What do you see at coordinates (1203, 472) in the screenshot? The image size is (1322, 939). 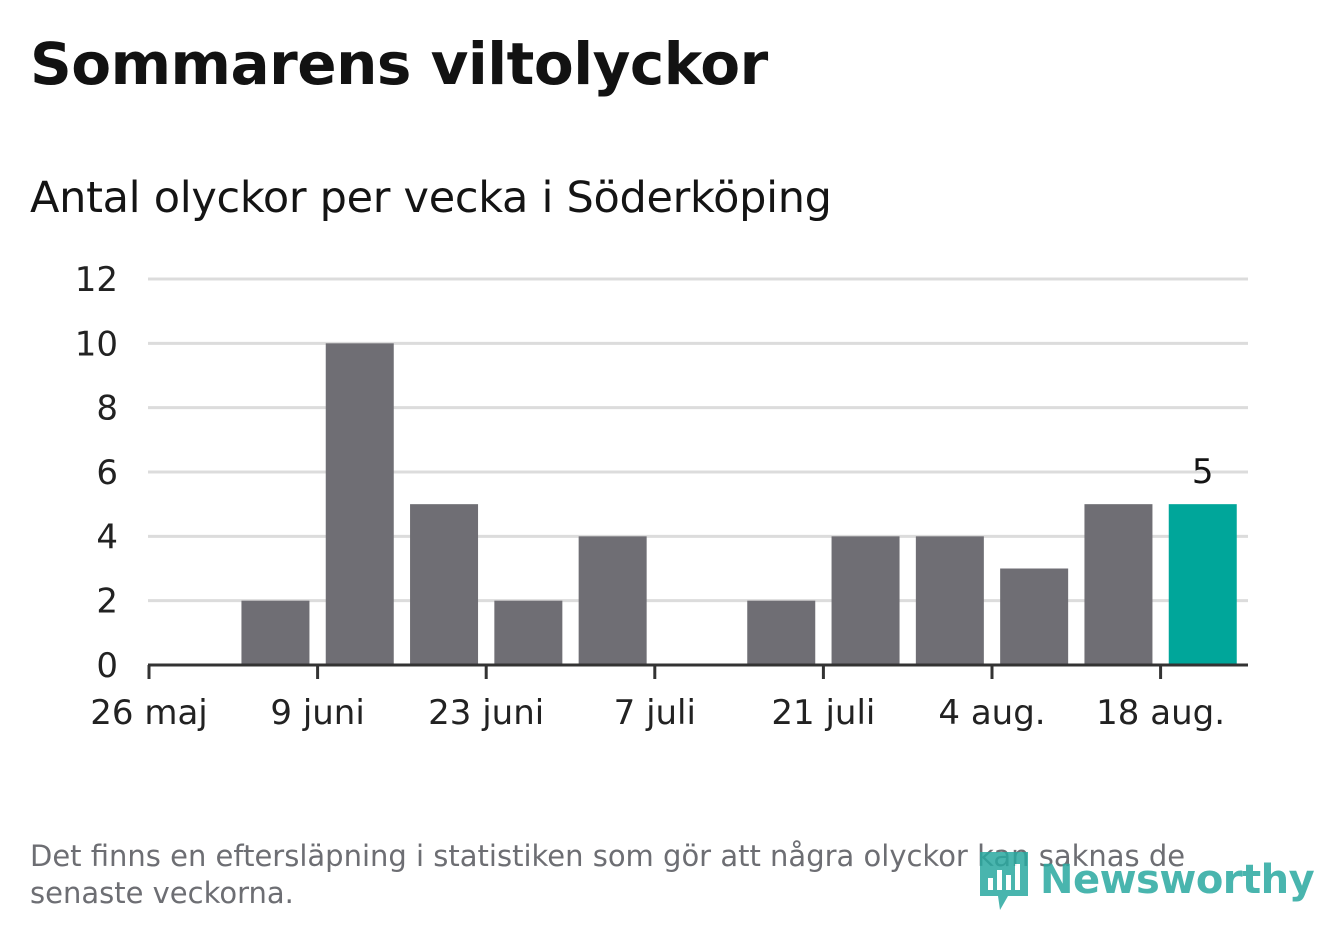 I see `data-label: 5` at bounding box center [1203, 472].